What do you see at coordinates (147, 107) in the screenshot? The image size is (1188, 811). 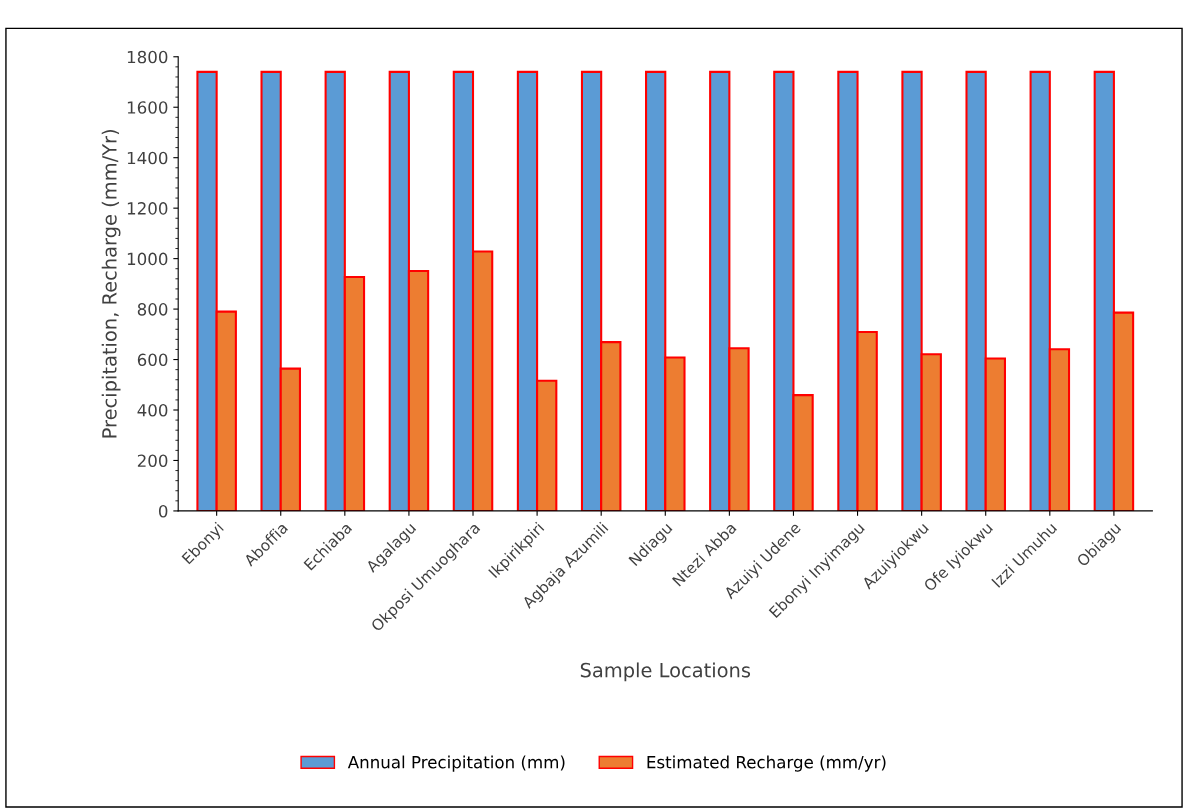 I see `y-tick-label: 1600` at bounding box center [147, 107].